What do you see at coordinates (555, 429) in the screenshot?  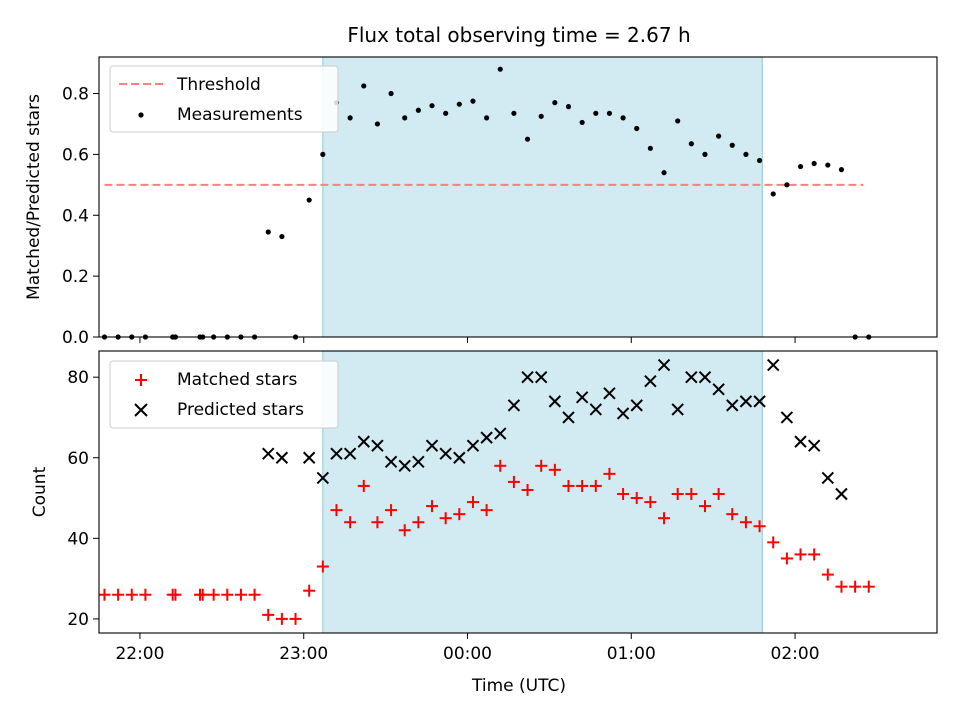 I see `predicted-stars-series` at bounding box center [555, 429].